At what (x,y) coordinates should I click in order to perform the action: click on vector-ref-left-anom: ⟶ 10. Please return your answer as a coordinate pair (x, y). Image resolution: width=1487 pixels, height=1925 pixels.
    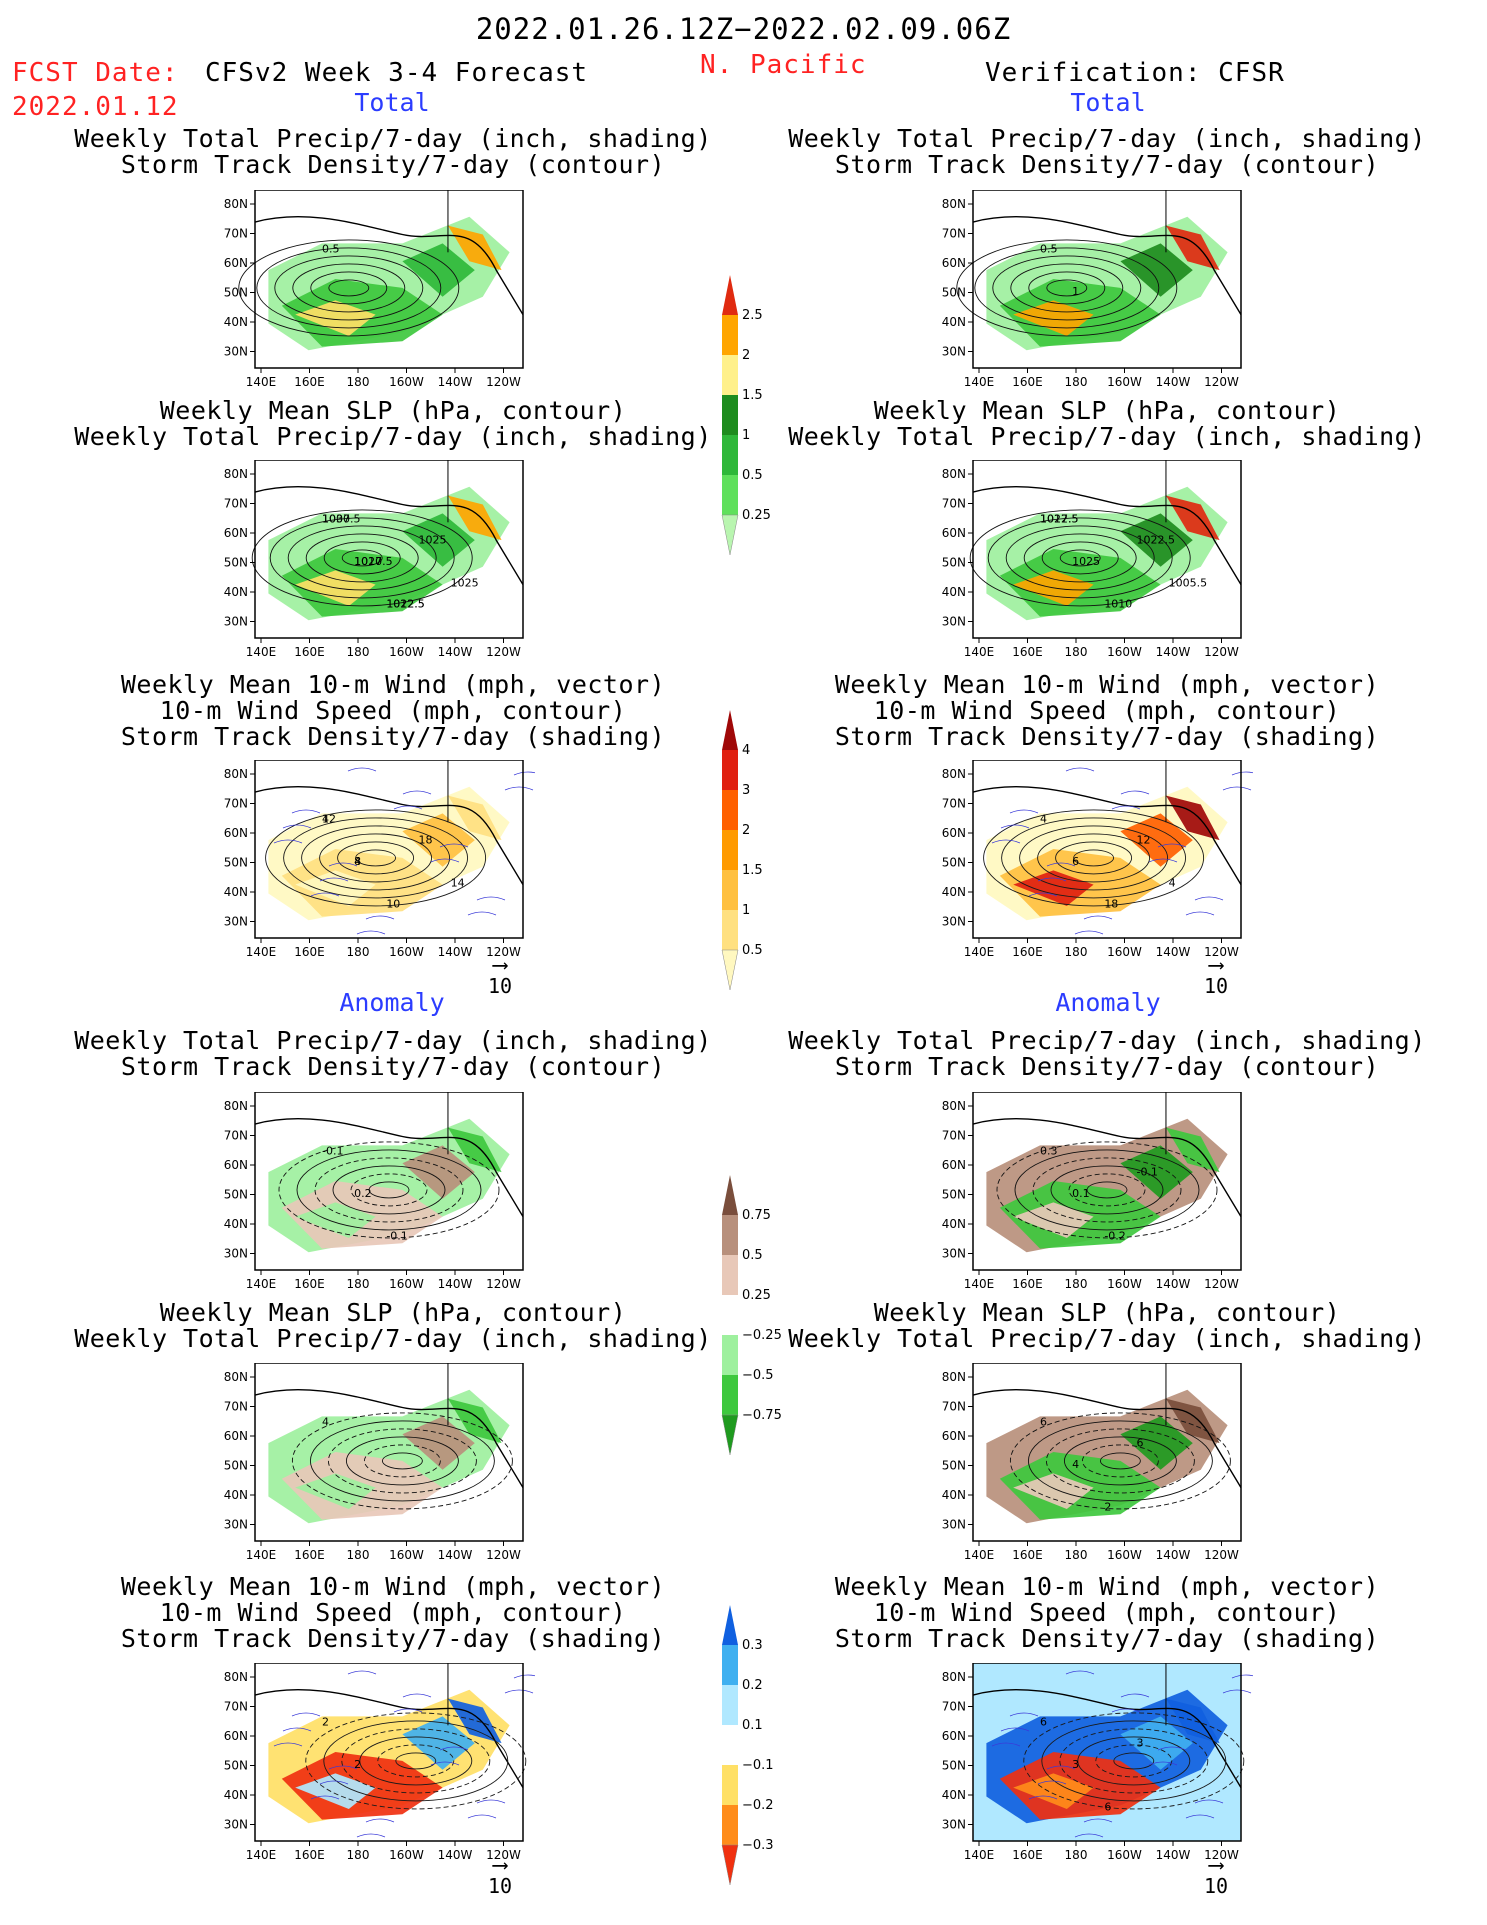
    Looking at the image, I should click on (500, 1877).